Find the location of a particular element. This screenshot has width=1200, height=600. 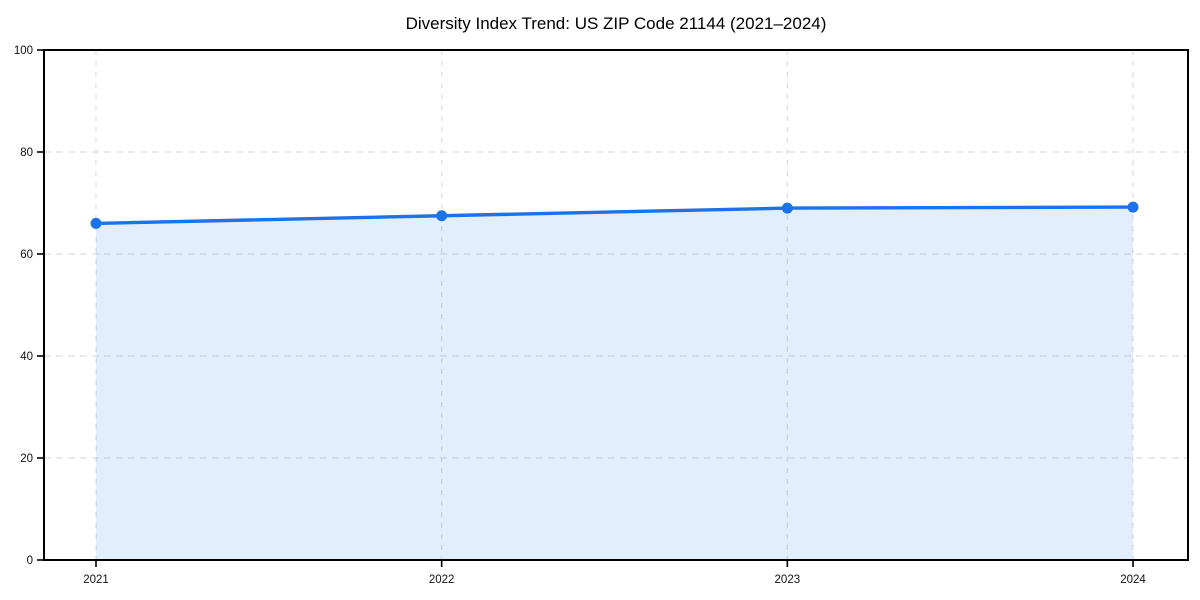

x-tick-label: 2024 is located at coordinates (1133, 580).